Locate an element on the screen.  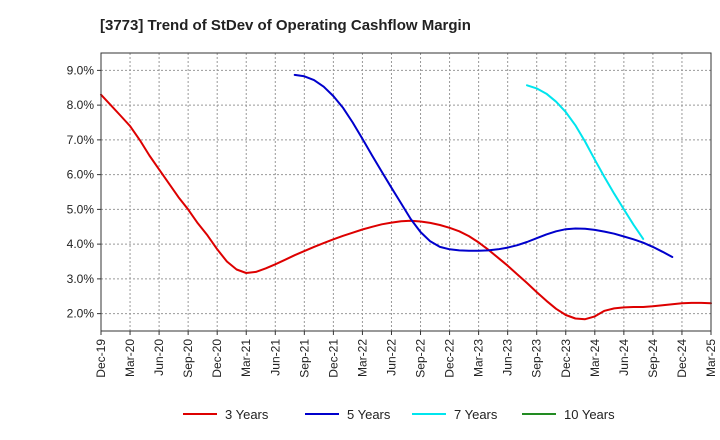
y-tick-label: 8.0% is located at coordinates (81, 105).